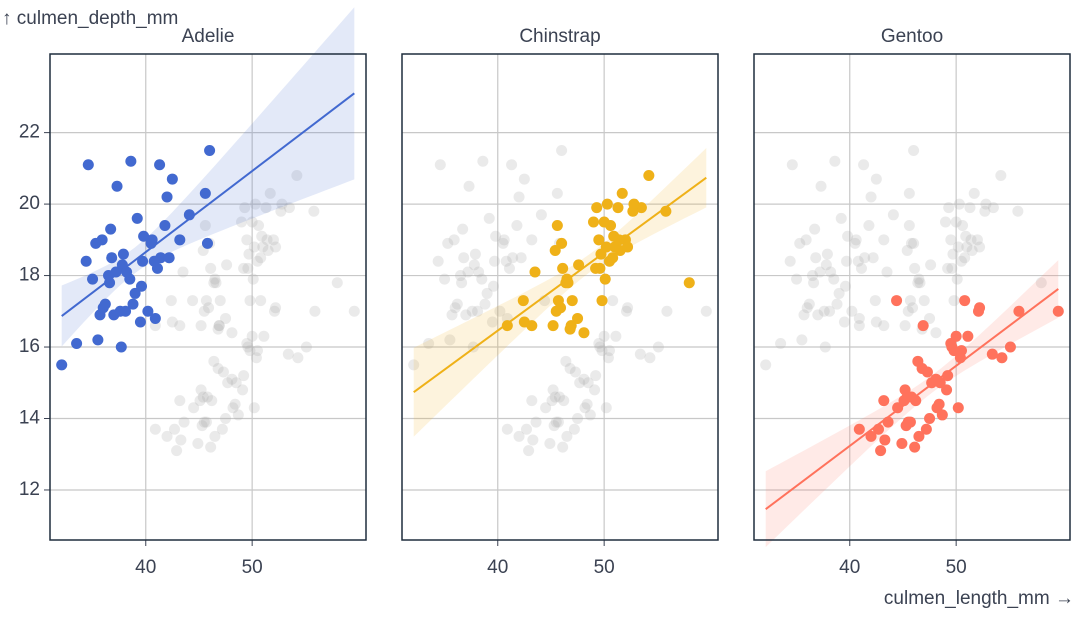  What do you see at coordinates (560, 292) in the screenshot?
I see `confidence-band` at bounding box center [560, 292].